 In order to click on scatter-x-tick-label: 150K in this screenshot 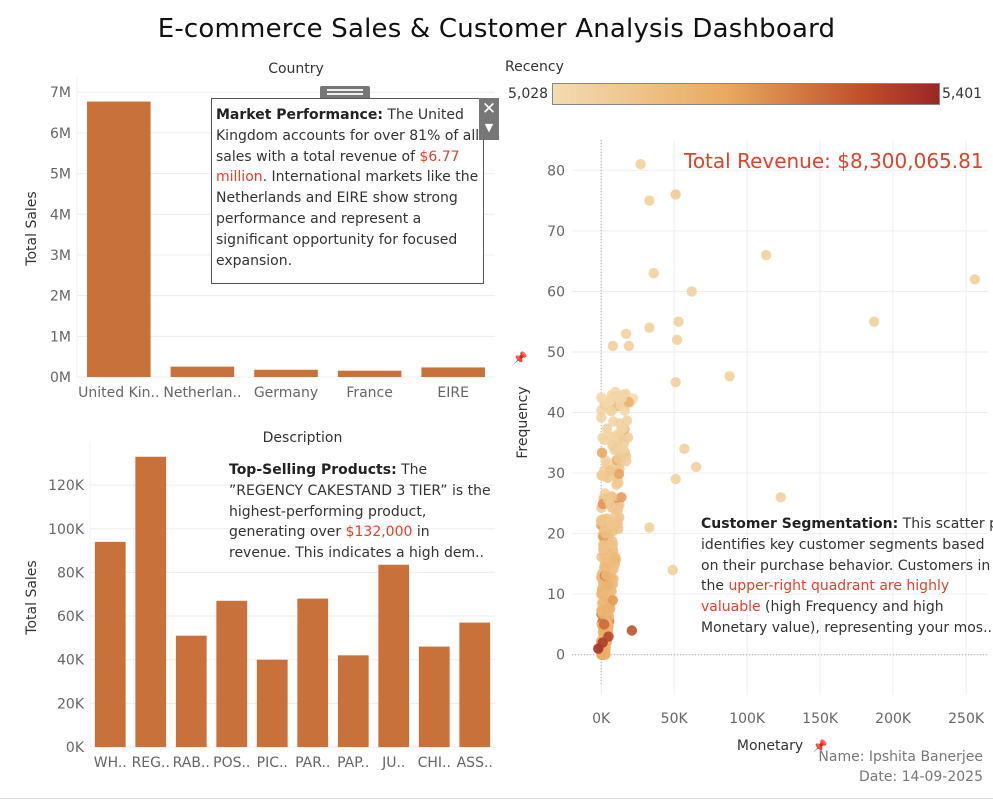, I will do `click(820, 719)`.